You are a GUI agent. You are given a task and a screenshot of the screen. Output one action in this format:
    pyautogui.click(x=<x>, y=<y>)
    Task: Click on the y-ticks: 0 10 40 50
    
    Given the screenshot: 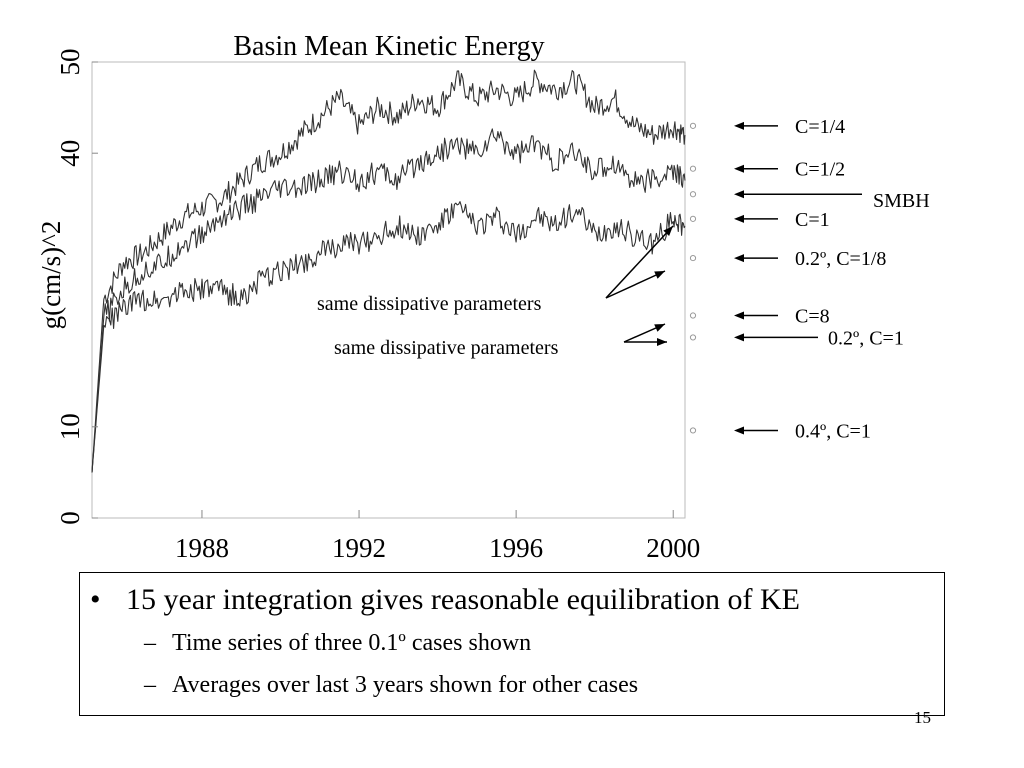 What is the action you would take?
    pyautogui.click(x=76, y=287)
    